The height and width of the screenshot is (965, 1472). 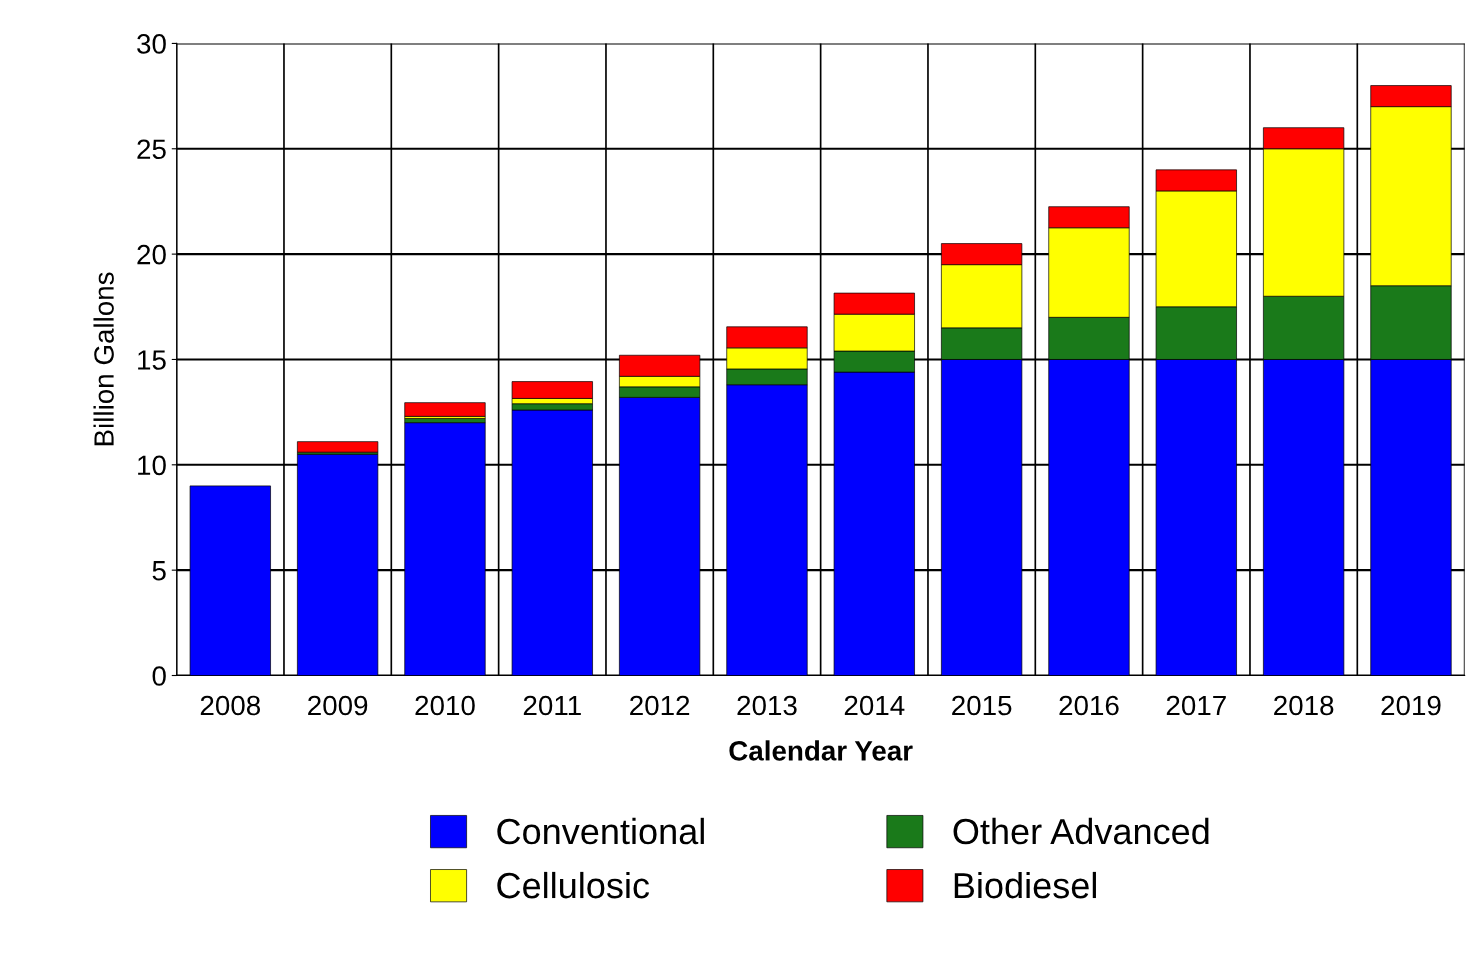 I want to click on y-tick-label: 5, so click(x=159, y=571).